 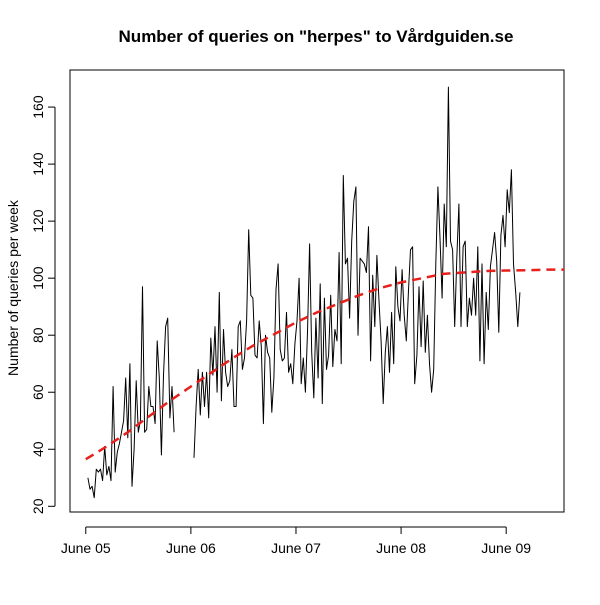 What do you see at coordinates (296, 548) in the screenshot?
I see `x-tick-label: June 07` at bounding box center [296, 548].